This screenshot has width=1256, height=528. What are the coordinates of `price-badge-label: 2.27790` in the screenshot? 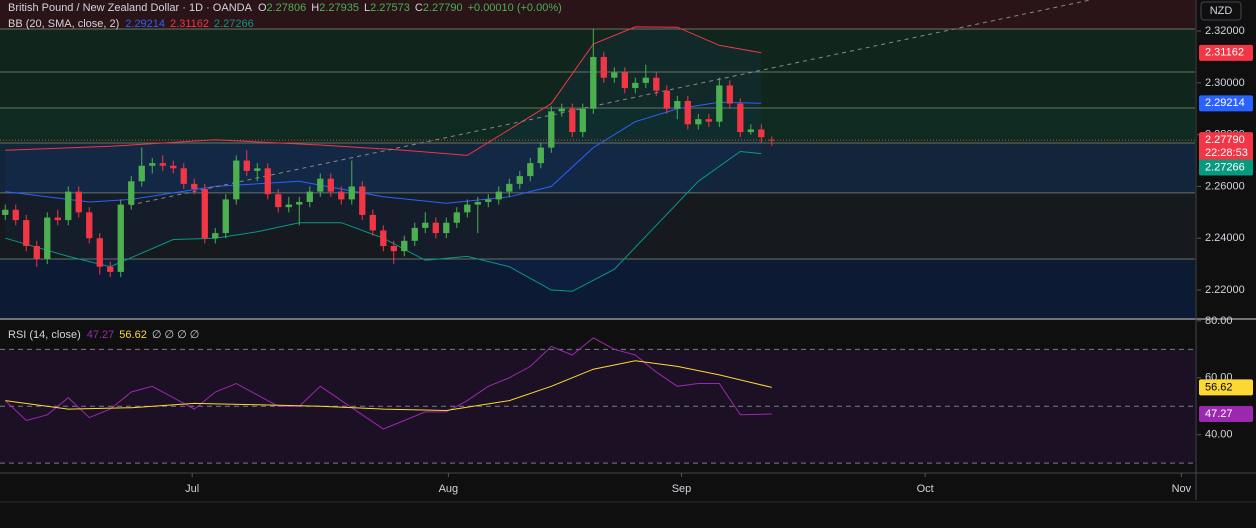 It's located at (1225, 140).